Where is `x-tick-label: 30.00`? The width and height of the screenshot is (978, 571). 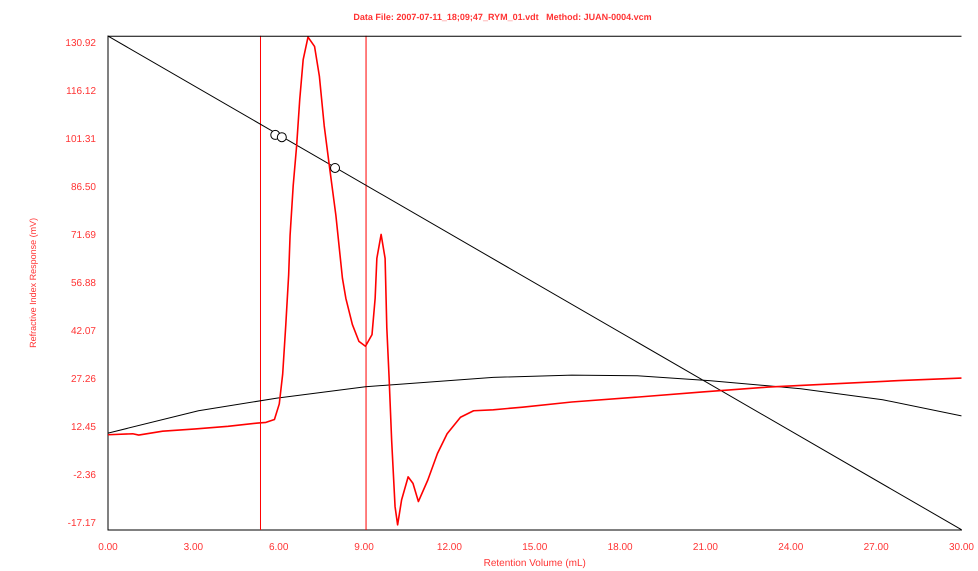 x-tick-label: 30.00 is located at coordinates (961, 547).